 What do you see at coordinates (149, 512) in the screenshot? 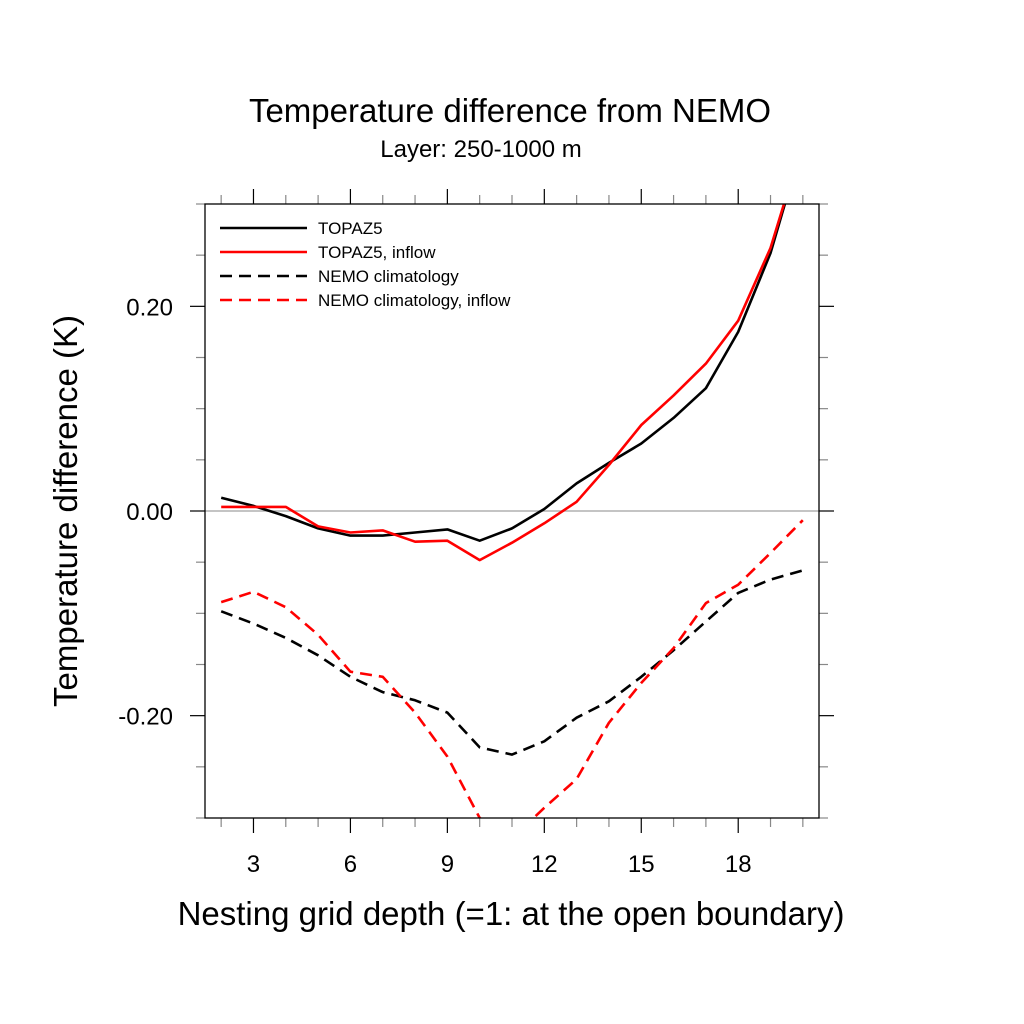
I see `y-tick-label: 0.00` at bounding box center [149, 512].